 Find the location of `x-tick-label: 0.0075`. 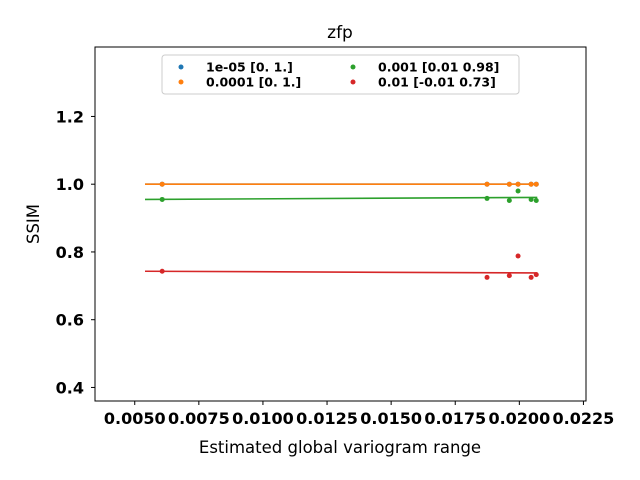

x-tick-label: 0.0075 is located at coordinates (199, 418).